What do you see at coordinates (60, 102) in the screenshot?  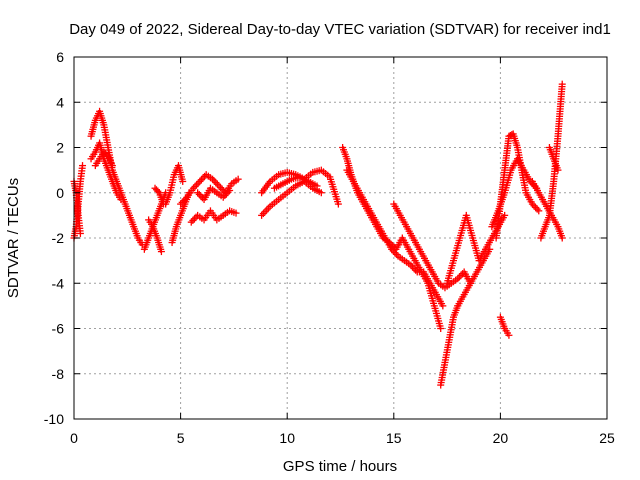 I see `y-tick-label: 4` at bounding box center [60, 102].